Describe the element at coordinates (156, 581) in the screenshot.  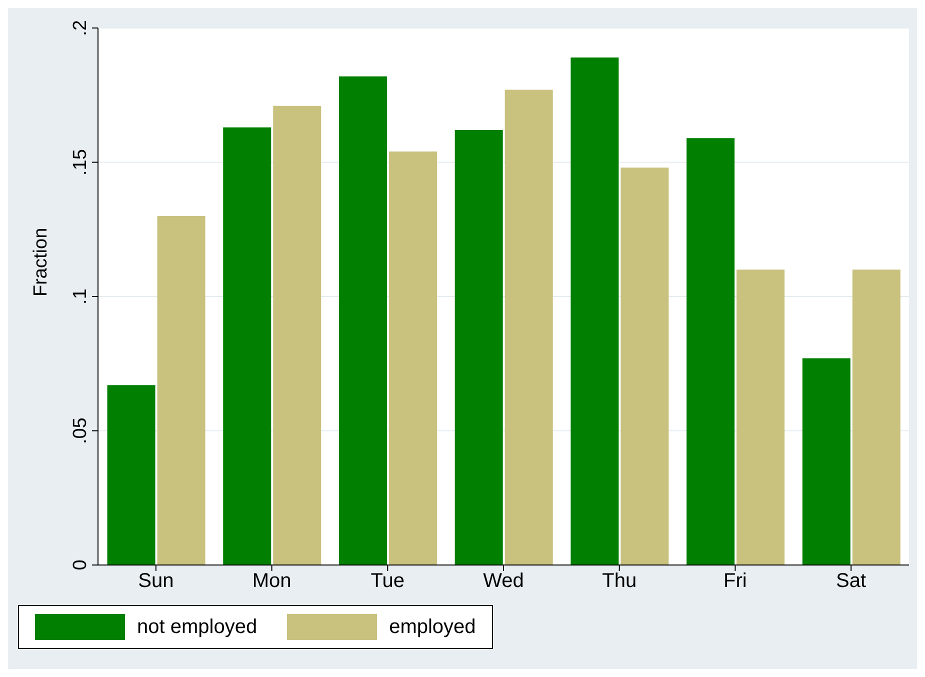
I see `x-tick-label: Sun` at that location.